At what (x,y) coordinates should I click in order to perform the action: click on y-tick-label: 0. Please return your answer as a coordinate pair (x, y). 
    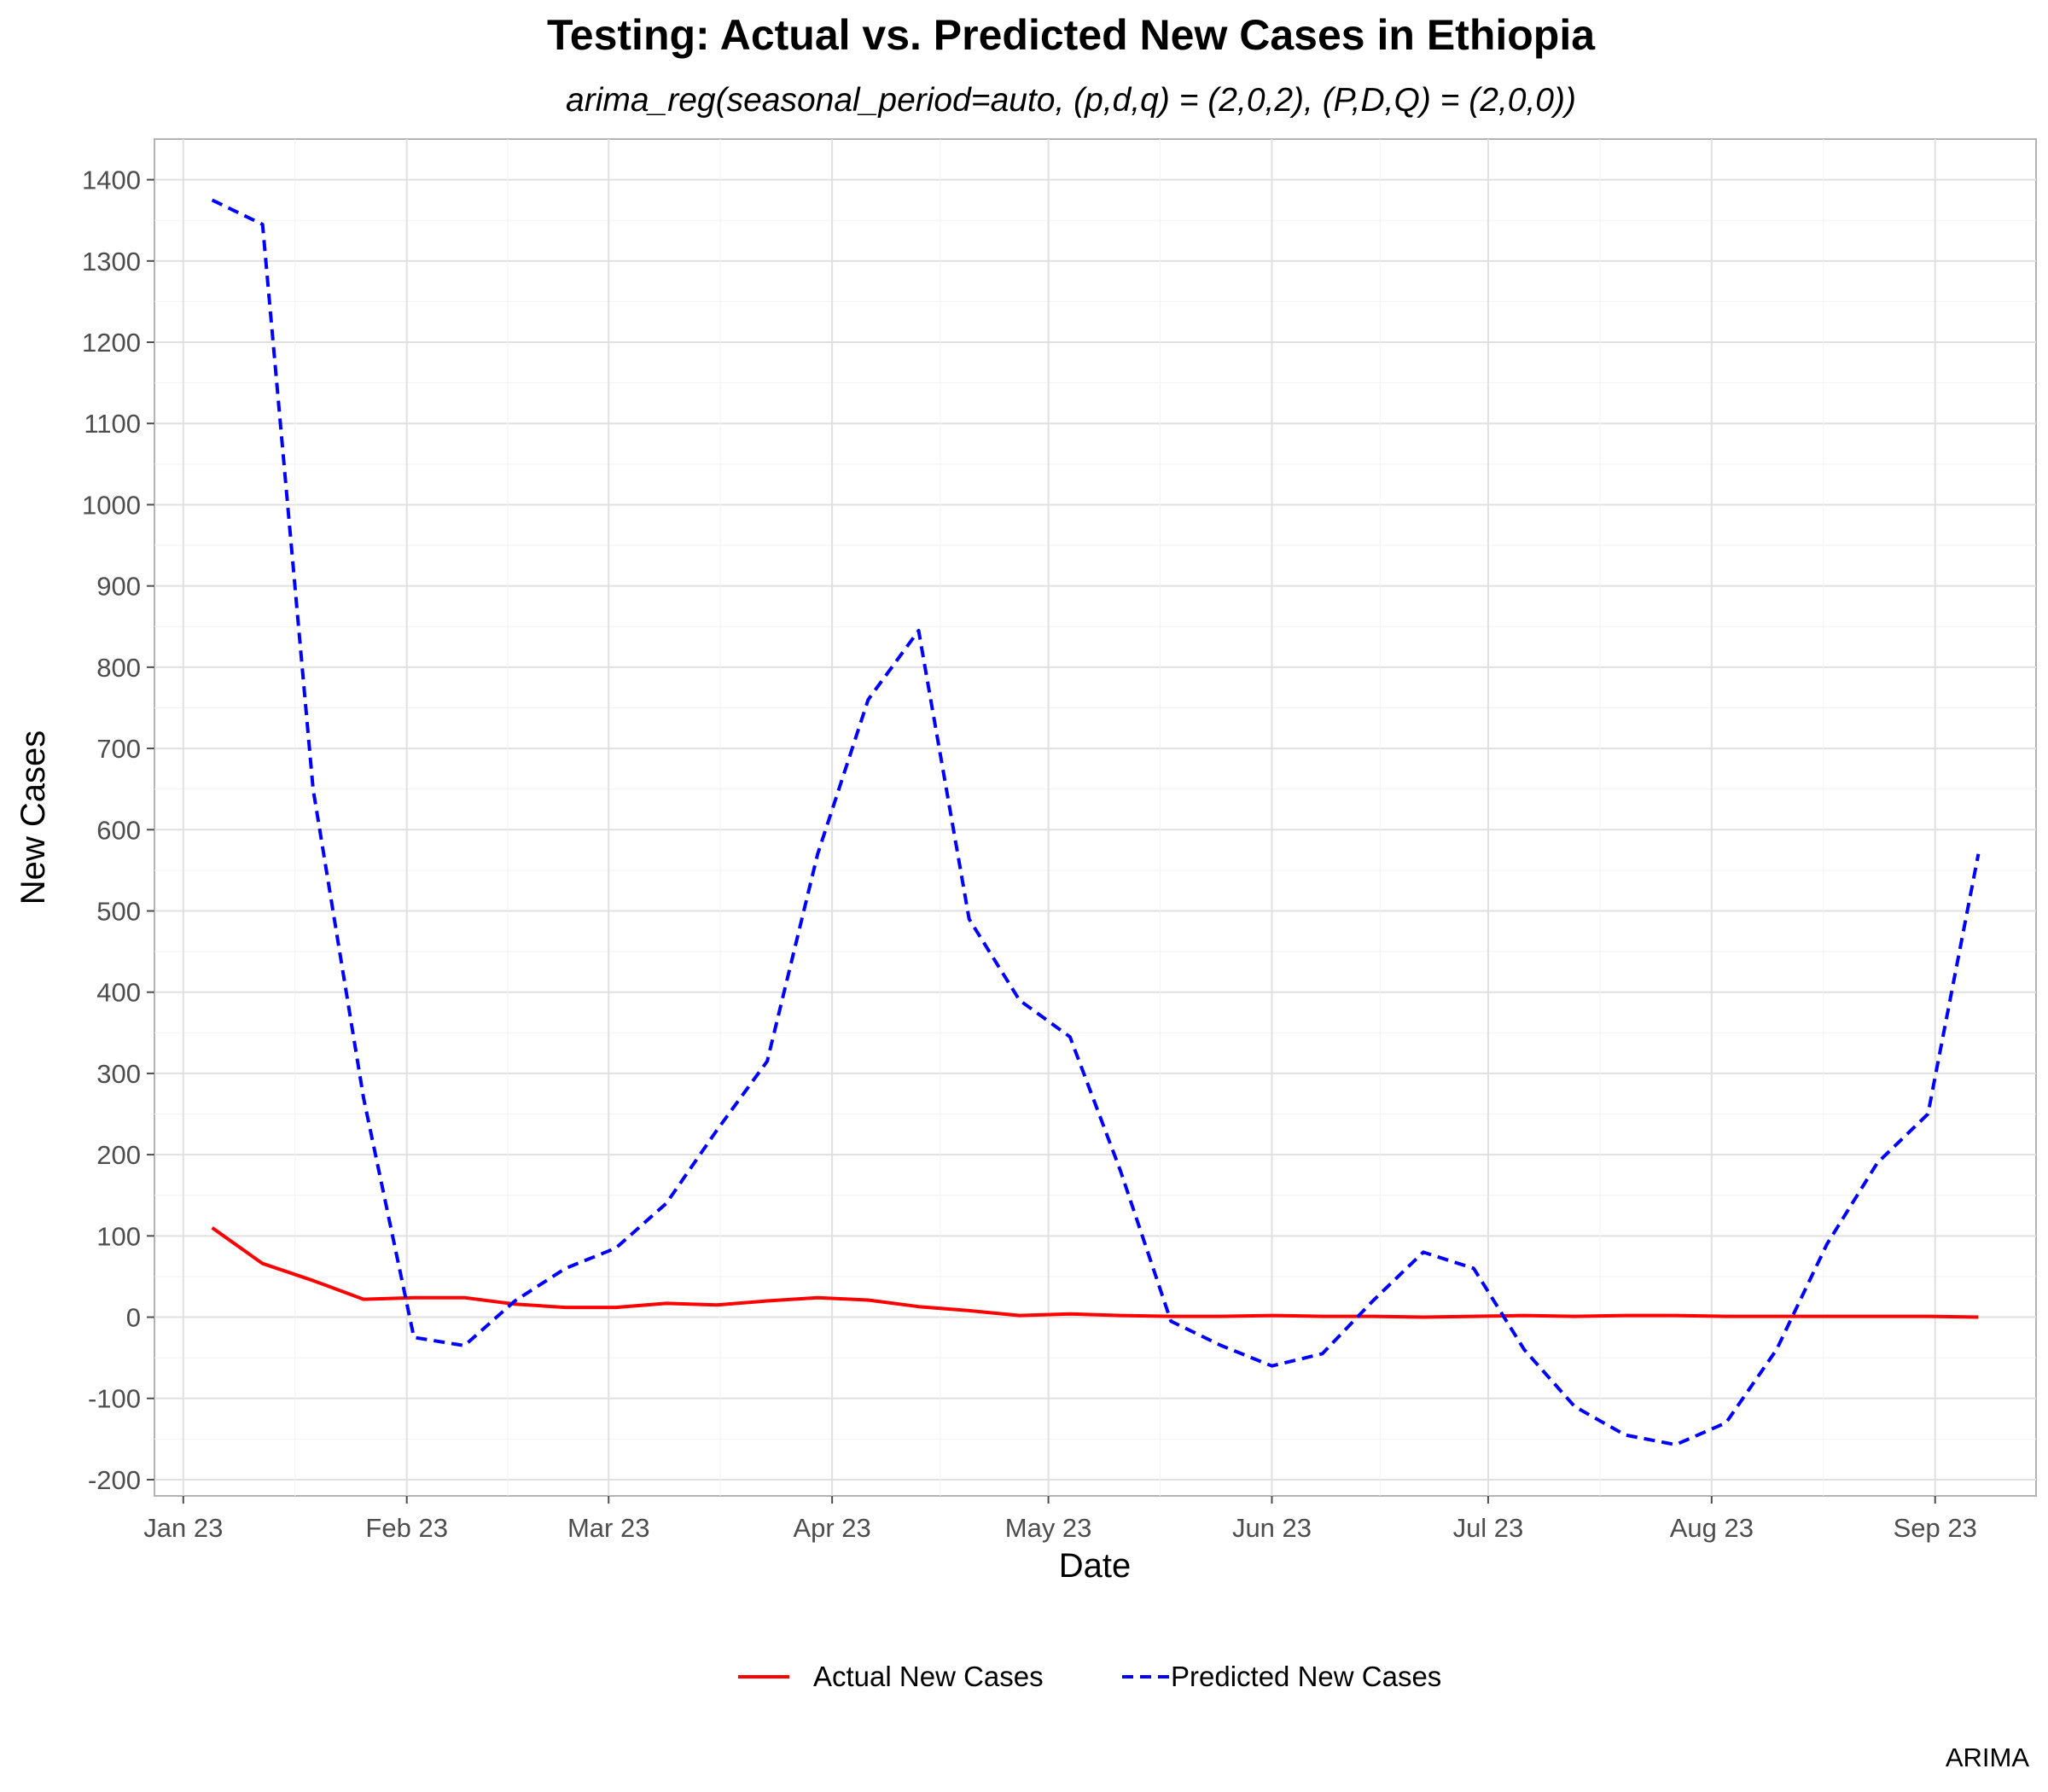
    Looking at the image, I should click on (133, 1318).